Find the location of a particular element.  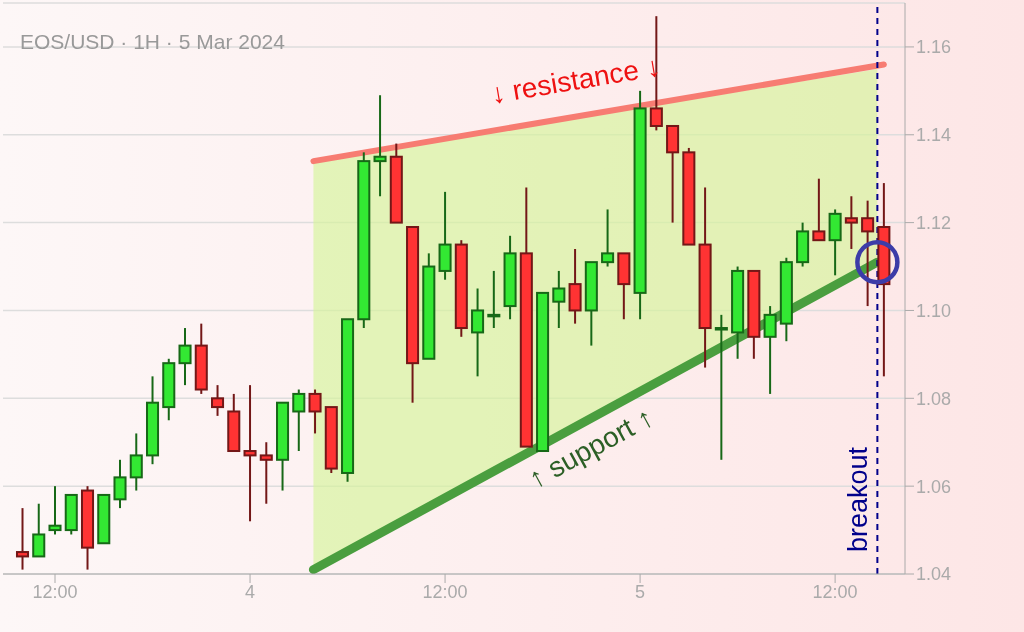

y-tick-label: 1.10 is located at coordinates (934, 310).